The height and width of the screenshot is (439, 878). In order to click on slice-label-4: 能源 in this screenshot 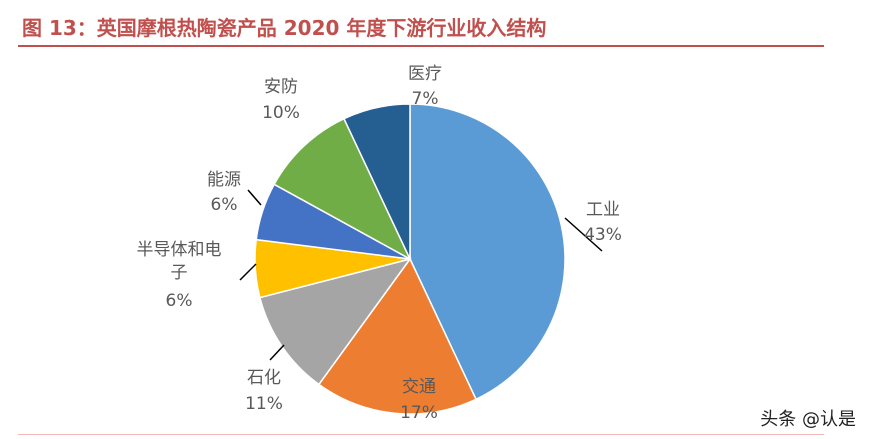, I will do `click(224, 180)`.